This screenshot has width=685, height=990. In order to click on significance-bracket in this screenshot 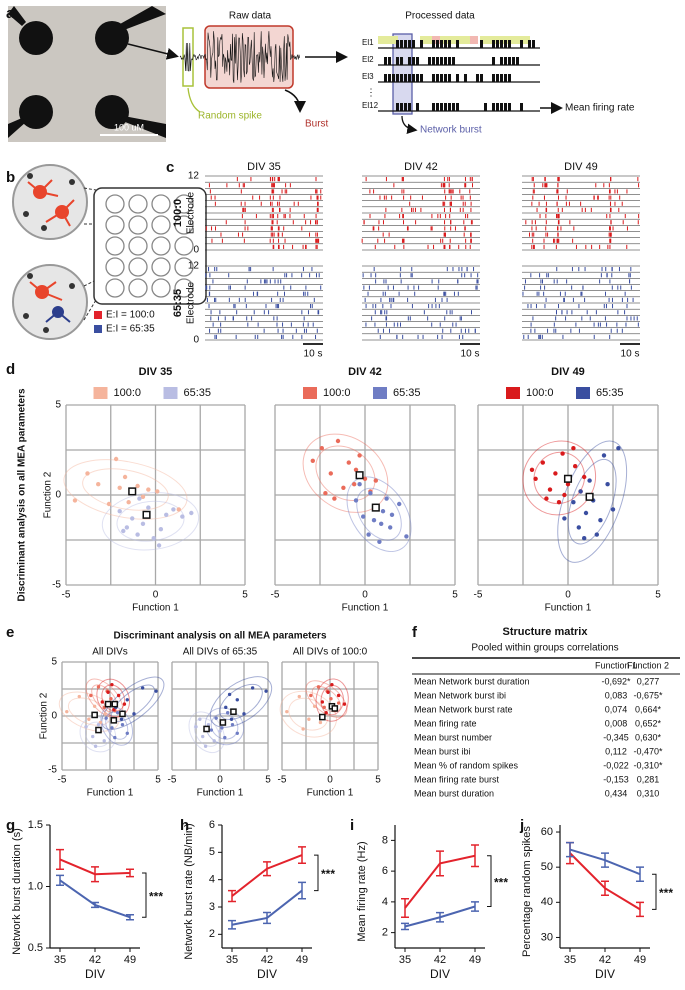, I will do `click(489, 881)`.